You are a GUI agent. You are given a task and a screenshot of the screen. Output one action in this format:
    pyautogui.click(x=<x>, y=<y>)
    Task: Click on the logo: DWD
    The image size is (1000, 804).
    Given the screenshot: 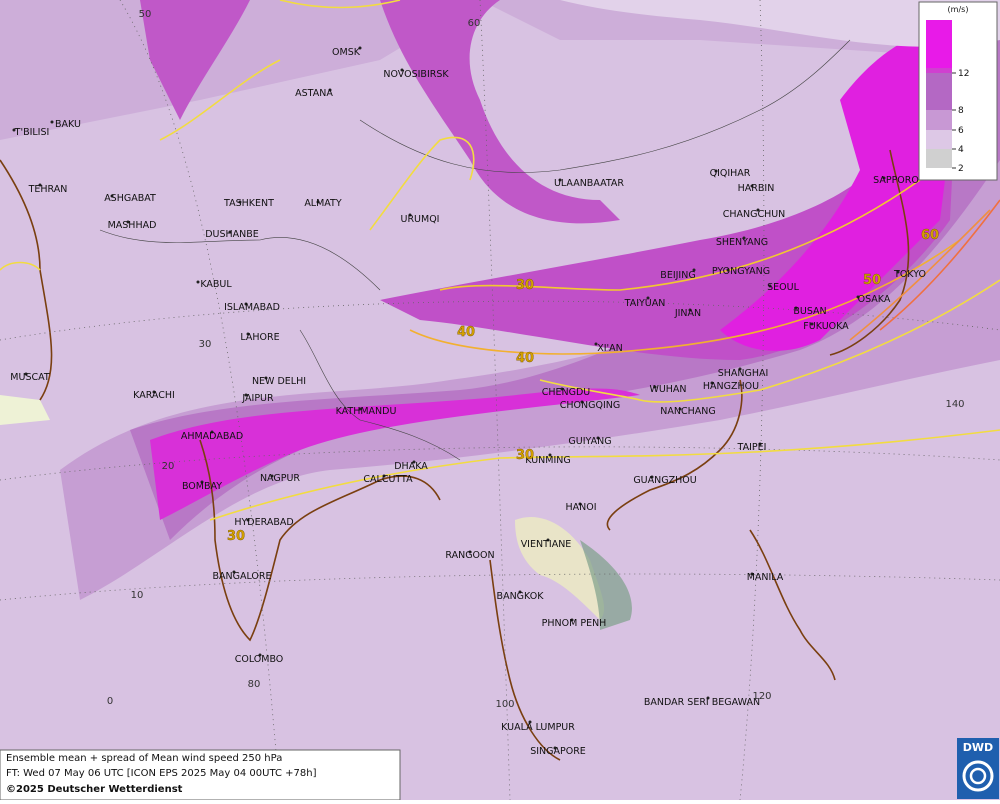 What is the action you would take?
    pyautogui.click(x=978, y=768)
    